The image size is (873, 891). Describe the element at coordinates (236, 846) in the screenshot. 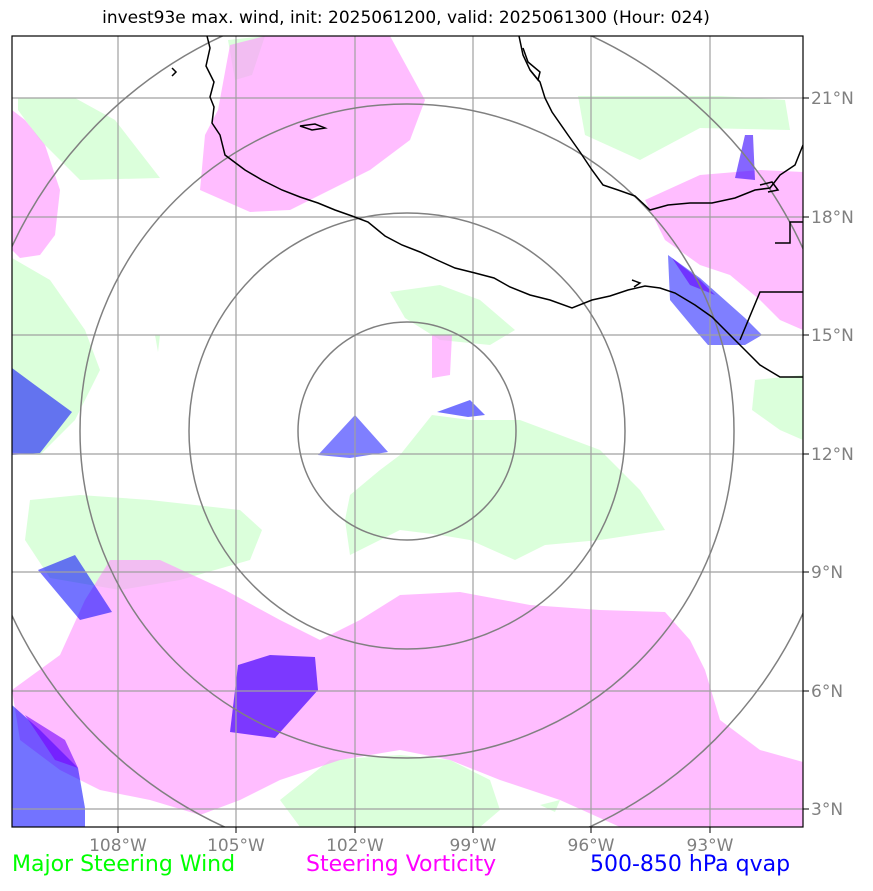

I see `lon-tick-label: 105°W` at that location.